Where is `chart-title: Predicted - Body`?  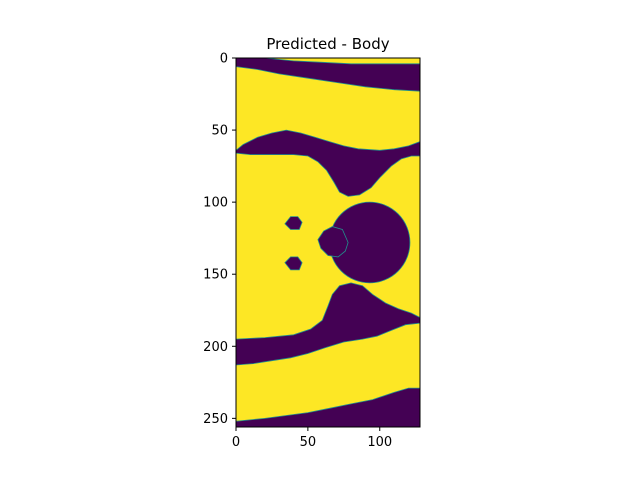
chart-title: Predicted - Body is located at coordinates (327, 44).